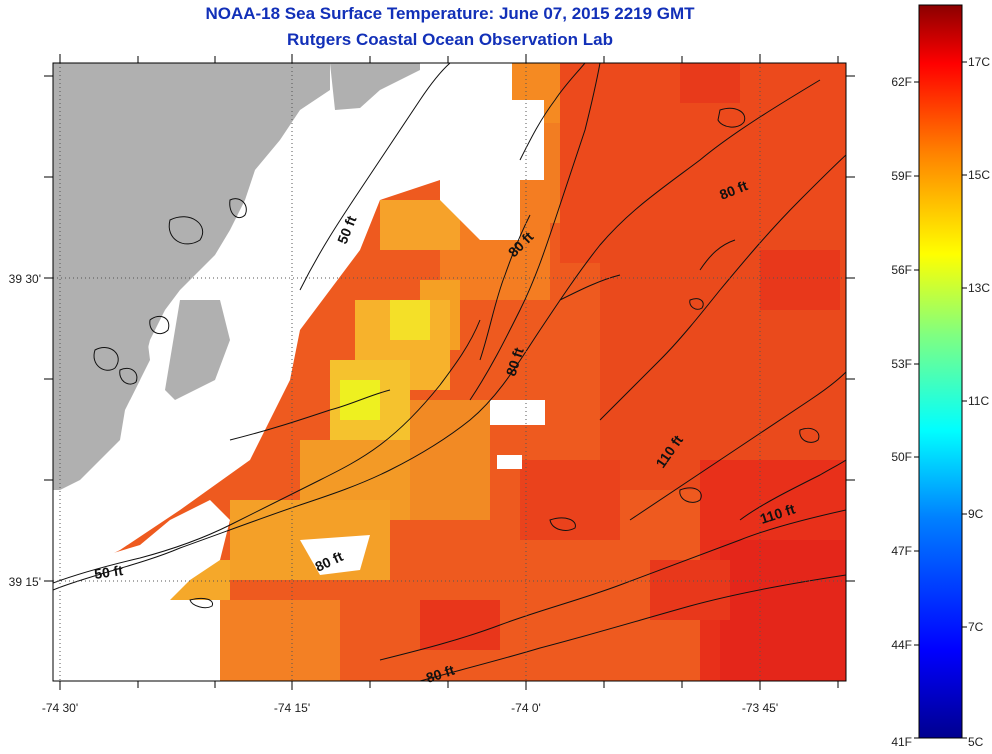  Describe the element at coordinates (901, 364) in the screenshot. I see `colorbar-f-label: 53F` at that location.